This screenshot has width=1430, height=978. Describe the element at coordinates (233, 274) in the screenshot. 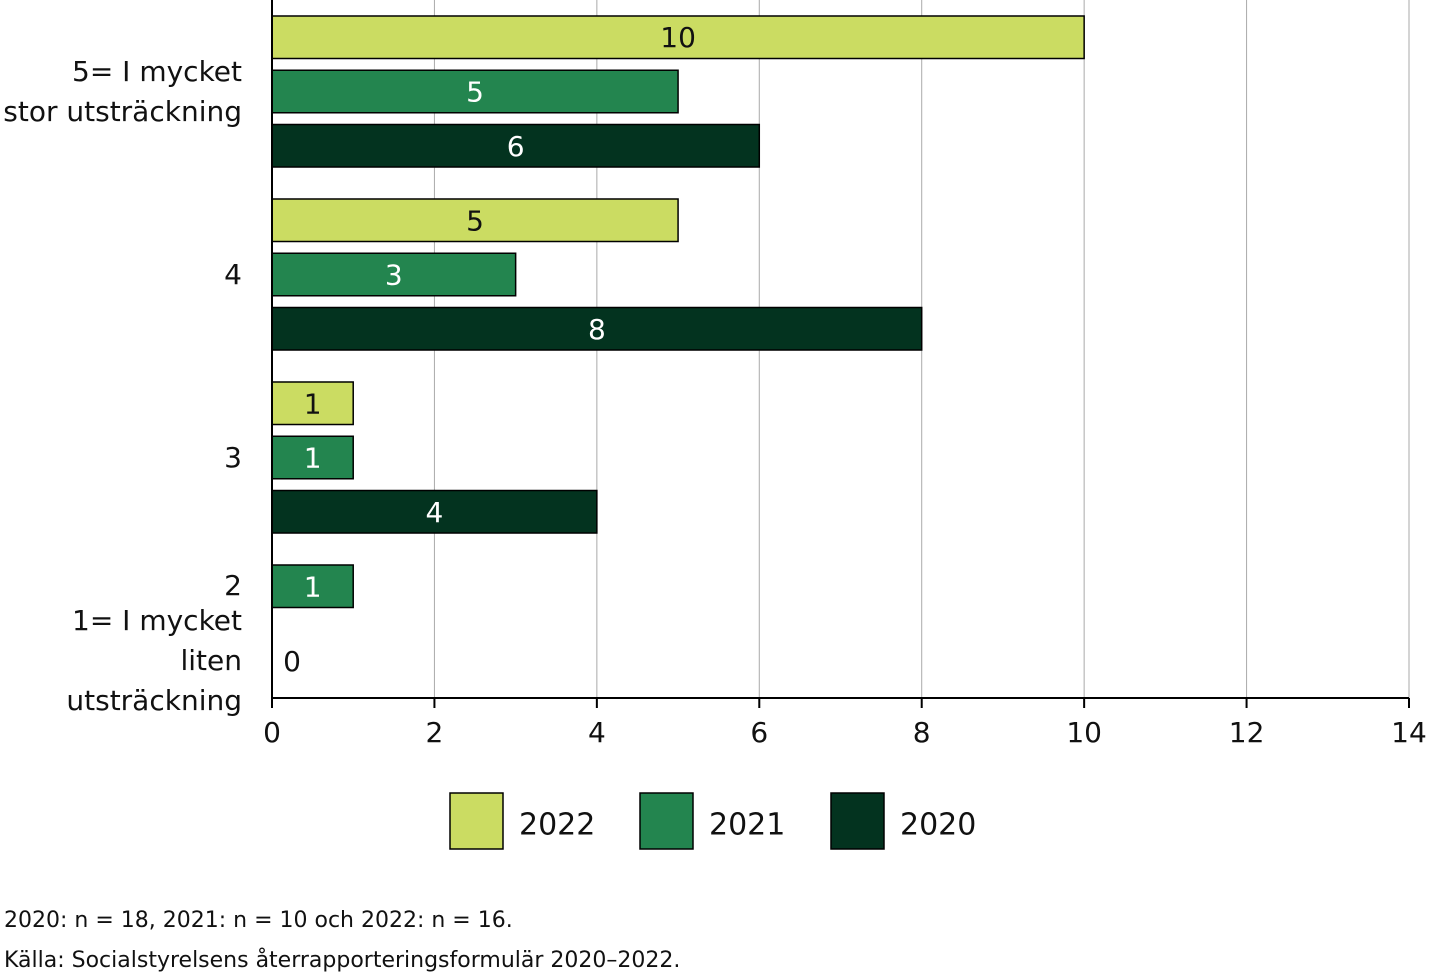

I see `category-label: 4` at that location.